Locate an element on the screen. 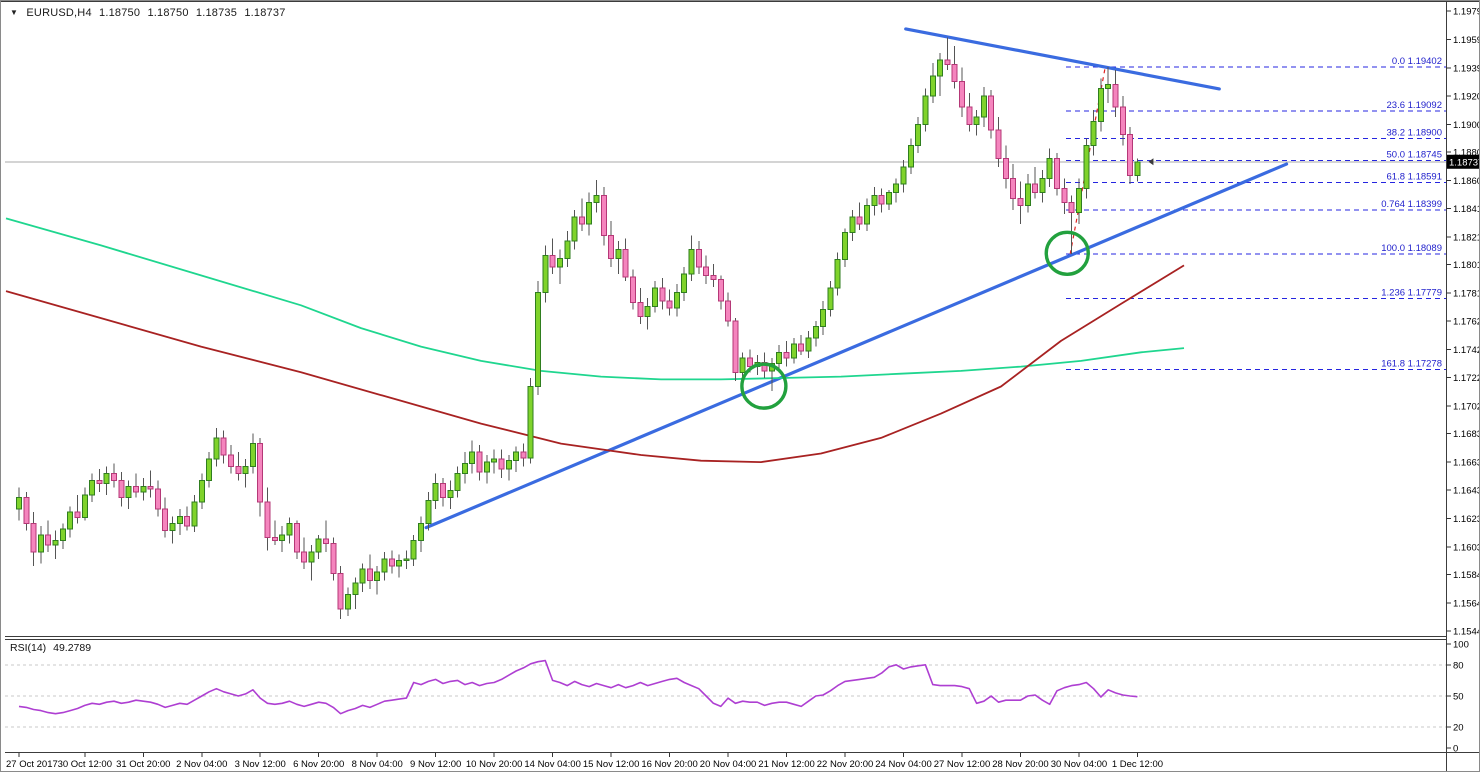 The image size is (1480, 772). rsi-pane: 100 80 50 20 0 is located at coordinates (737, 697).